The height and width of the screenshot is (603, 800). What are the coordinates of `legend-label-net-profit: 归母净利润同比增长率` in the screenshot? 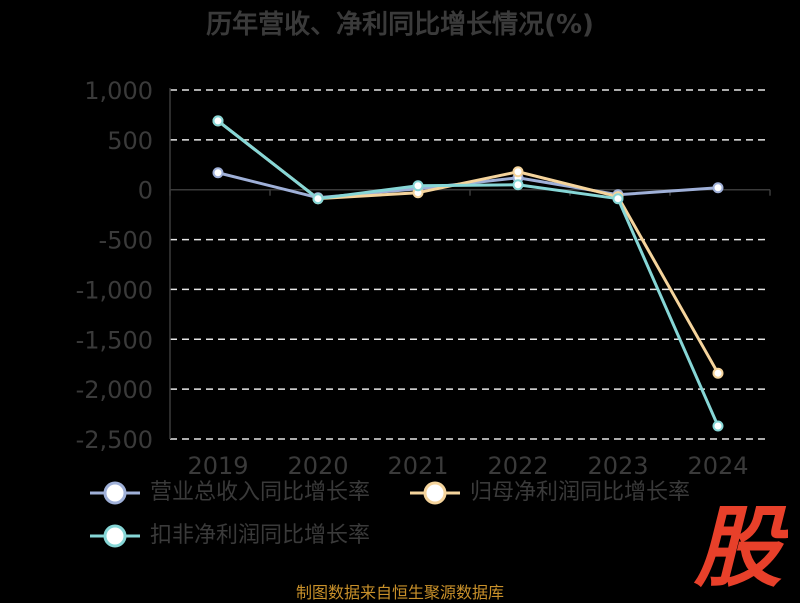 It's located at (580, 492).